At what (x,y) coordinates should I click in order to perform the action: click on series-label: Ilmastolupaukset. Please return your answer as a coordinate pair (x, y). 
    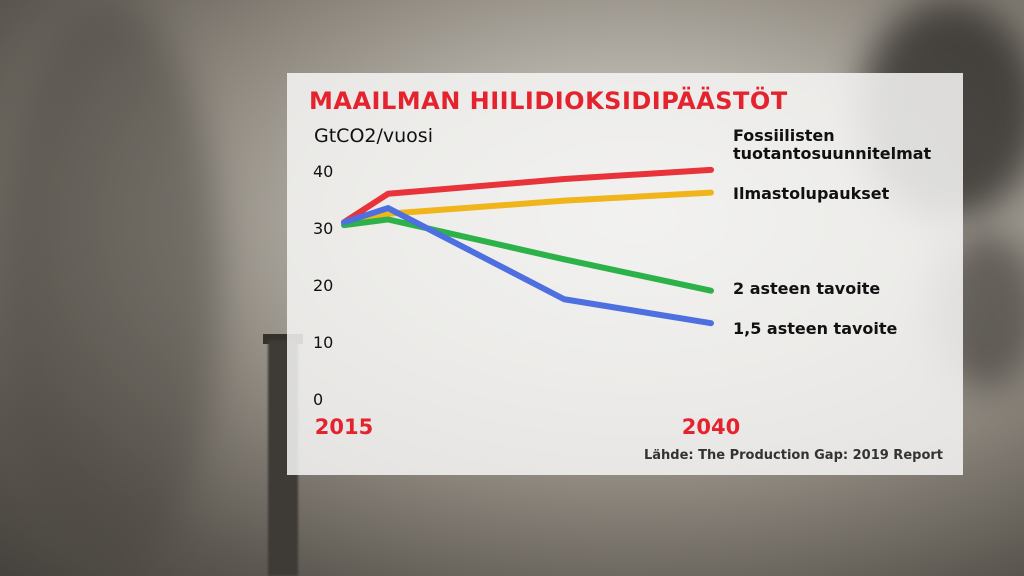
    Looking at the image, I should click on (811, 193).